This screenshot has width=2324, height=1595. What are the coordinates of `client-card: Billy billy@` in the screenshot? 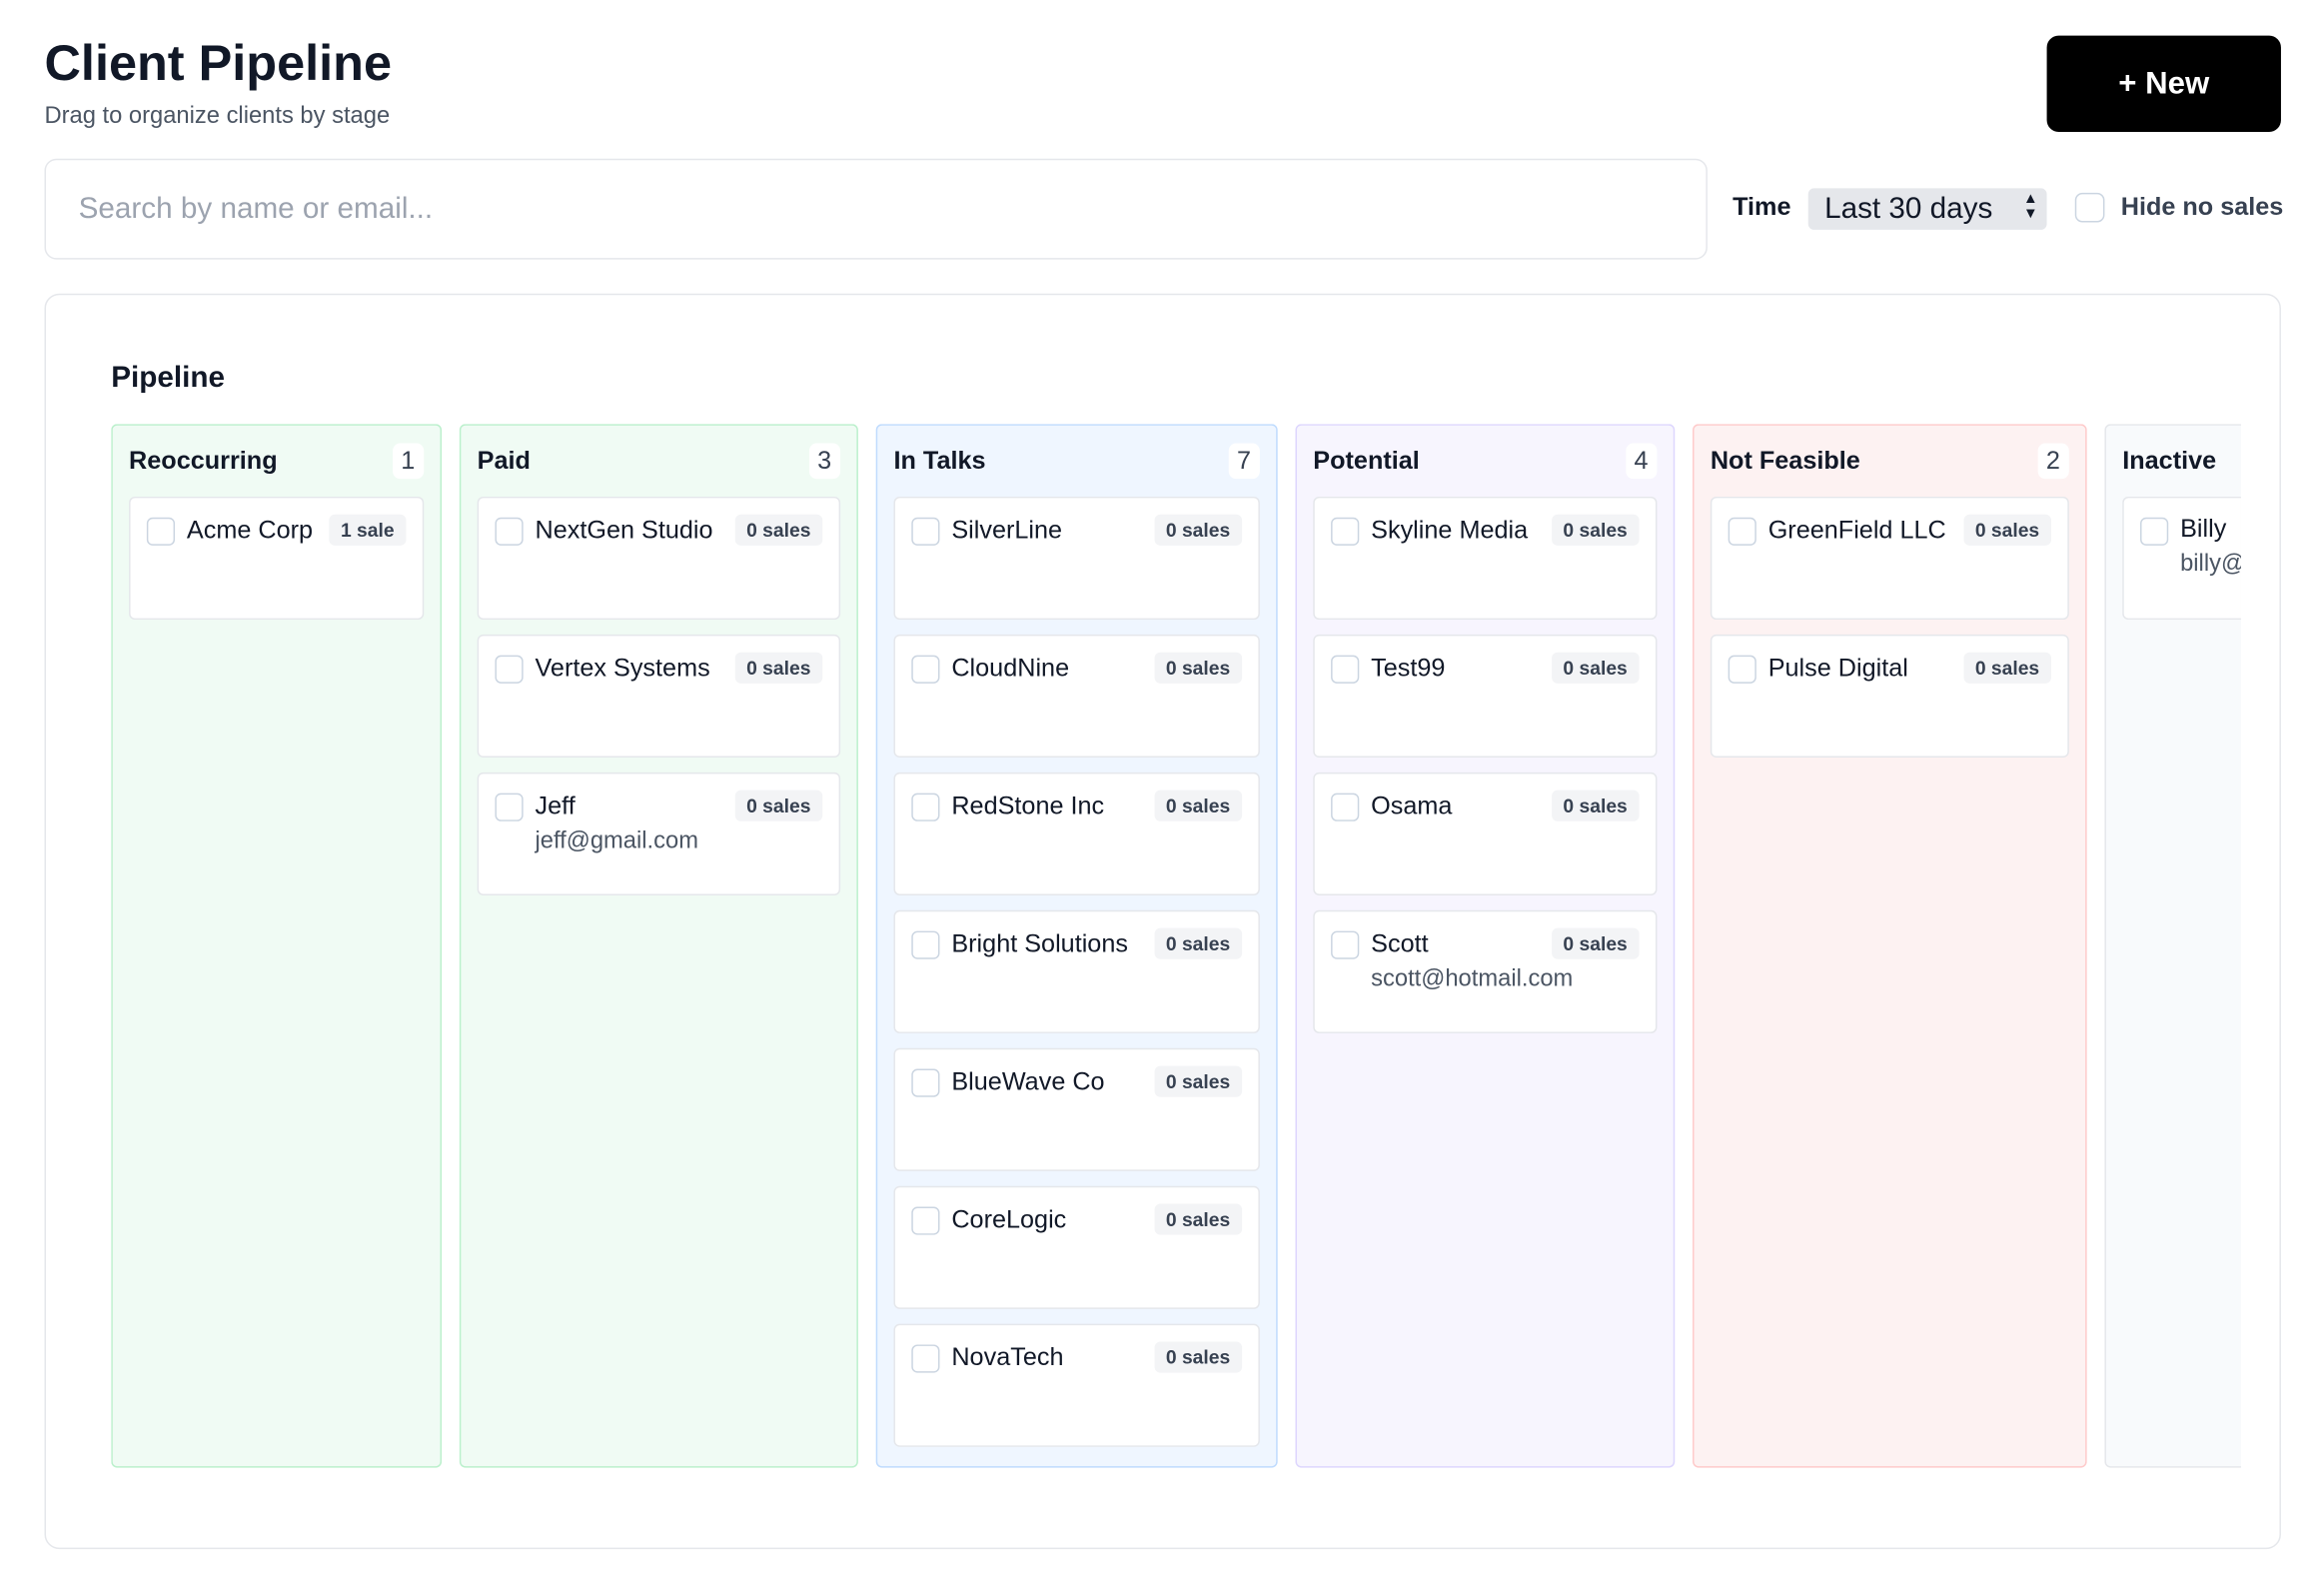 It's located at (2181, 558).